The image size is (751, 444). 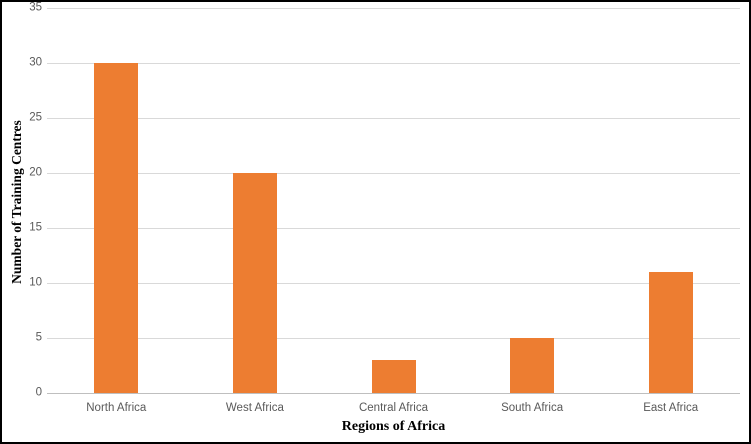 What do you see at coordinates (116, 408) in the screenshot?
I see `x-category-label: North Africa` at bounding box center [116, 408].